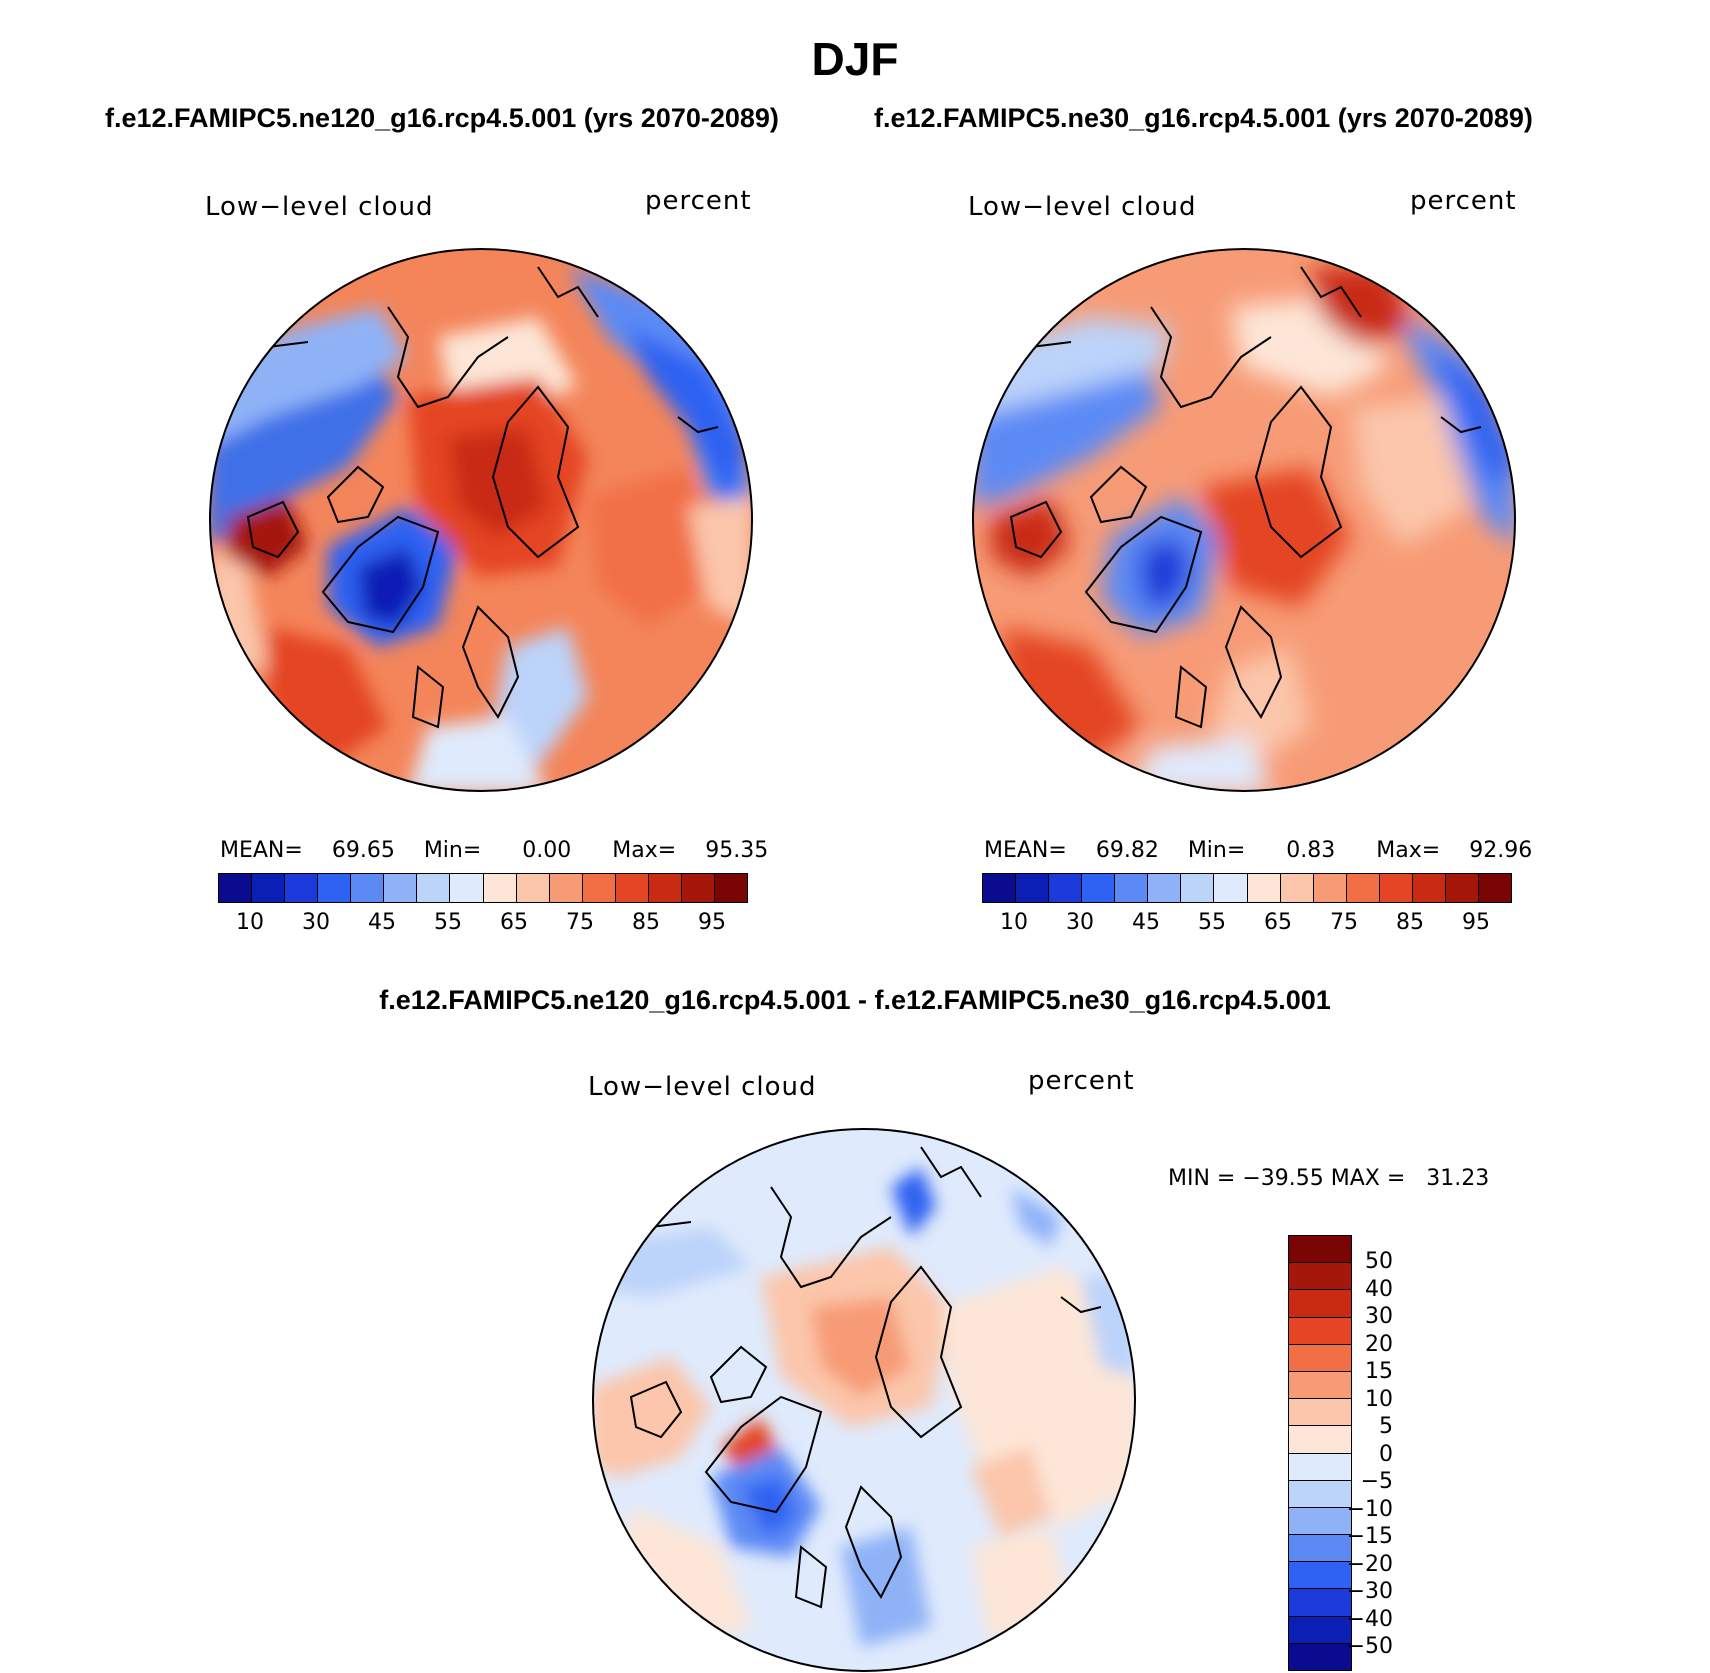  I want to click on right-max-value: 92.96, so click(1501, 850).